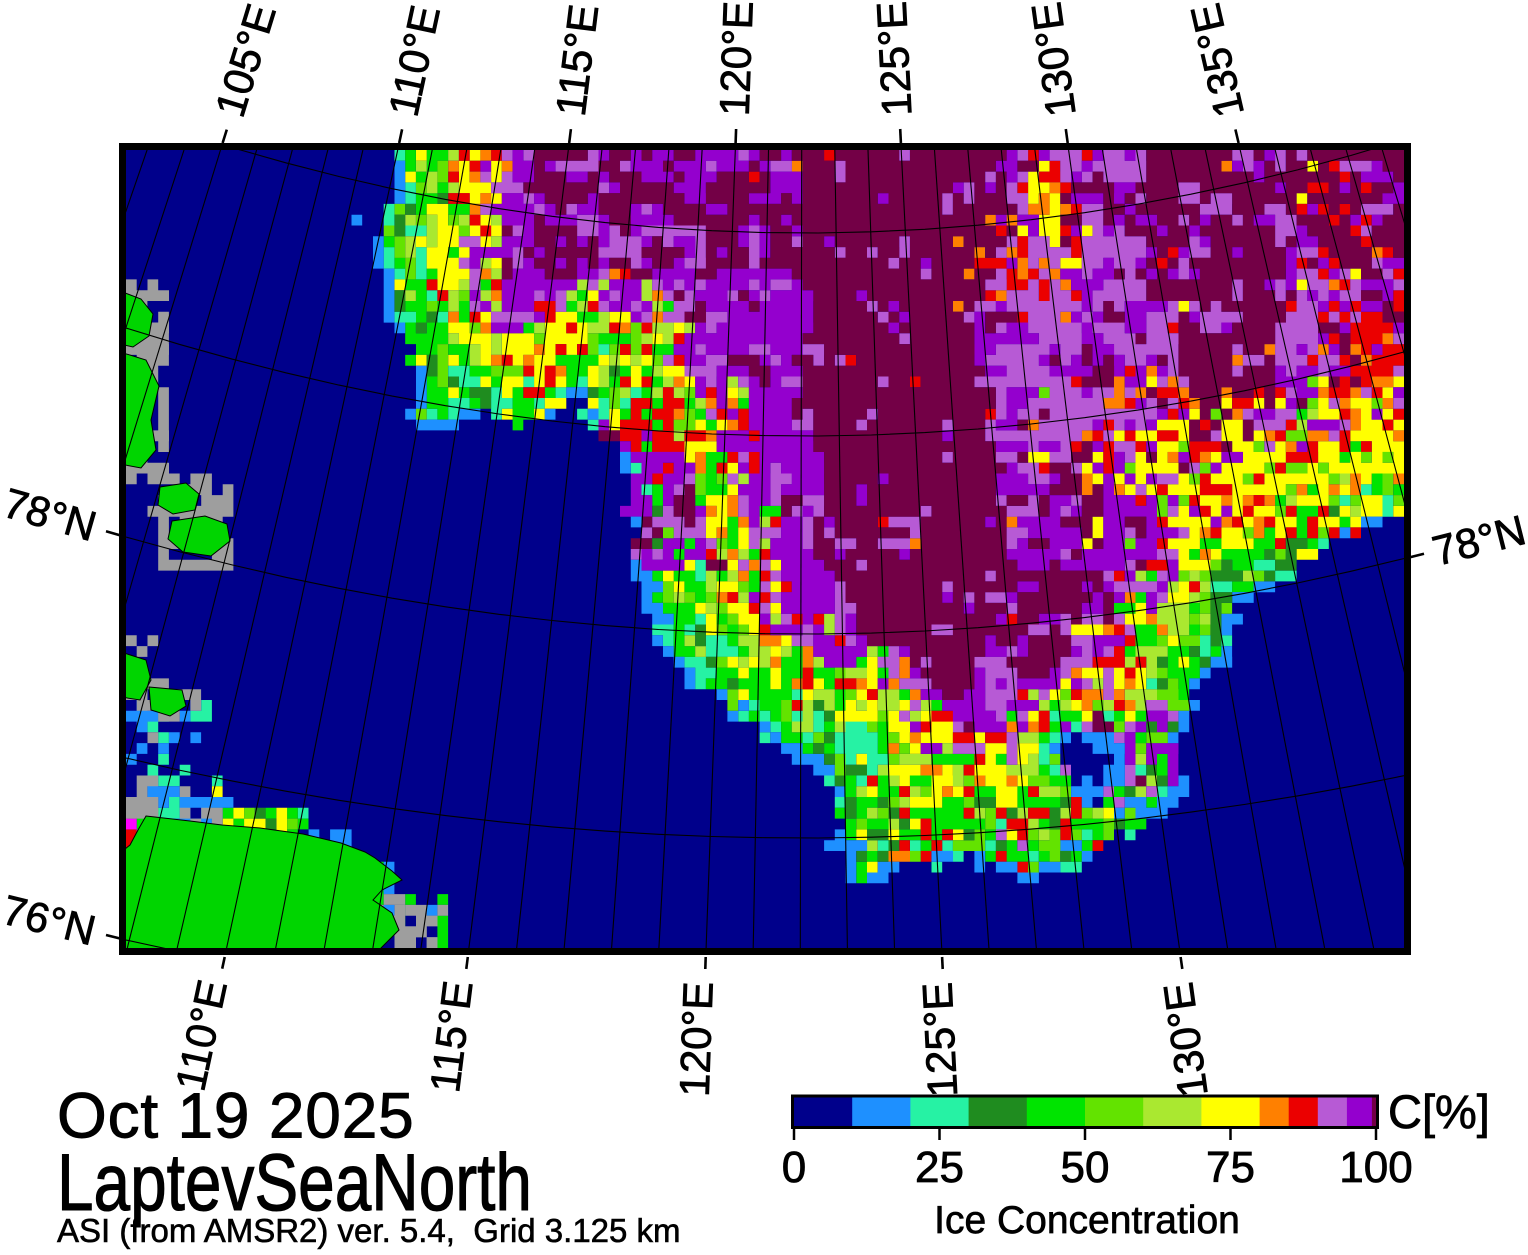 The height and width of the screenshot is (1255, 1528). Describe the element at coordinates (1439, 1111) in the screenshot. I see `svg-text: C[%]` at that location.